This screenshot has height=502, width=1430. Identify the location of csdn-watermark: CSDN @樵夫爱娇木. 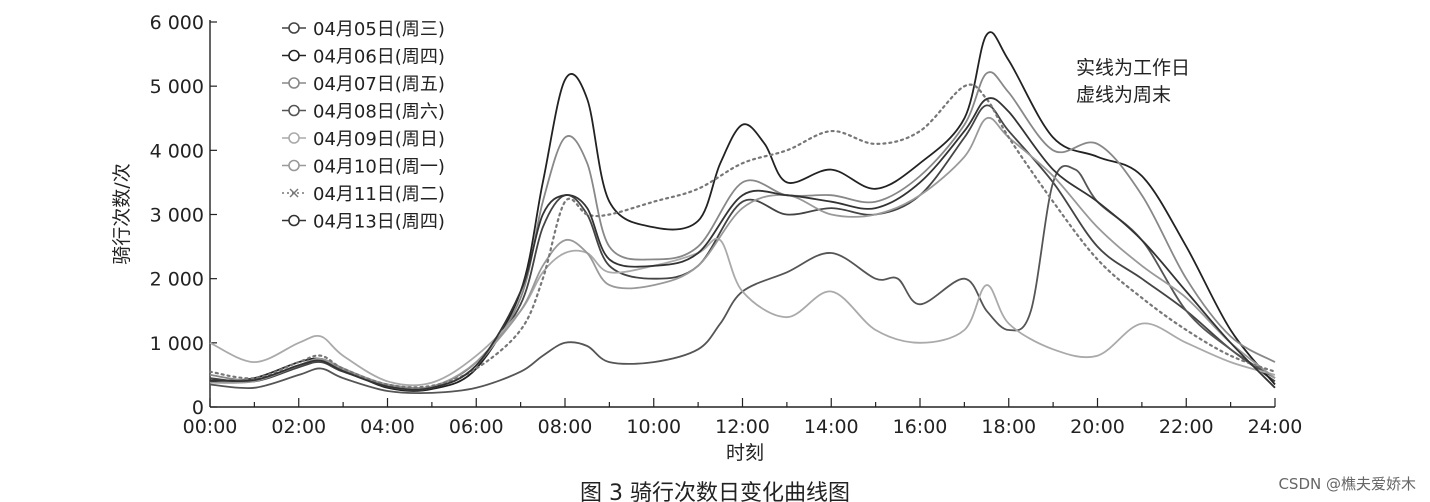
(1347, 484).